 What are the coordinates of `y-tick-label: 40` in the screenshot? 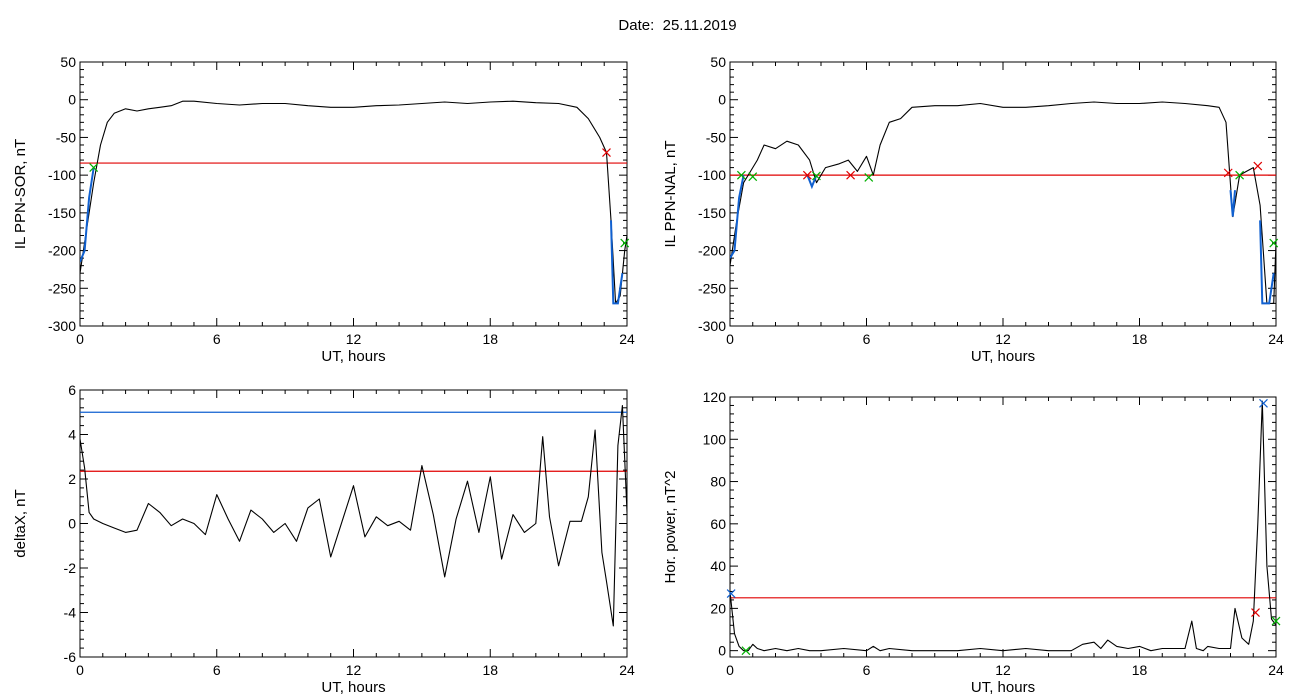 It's located at (718, 566).